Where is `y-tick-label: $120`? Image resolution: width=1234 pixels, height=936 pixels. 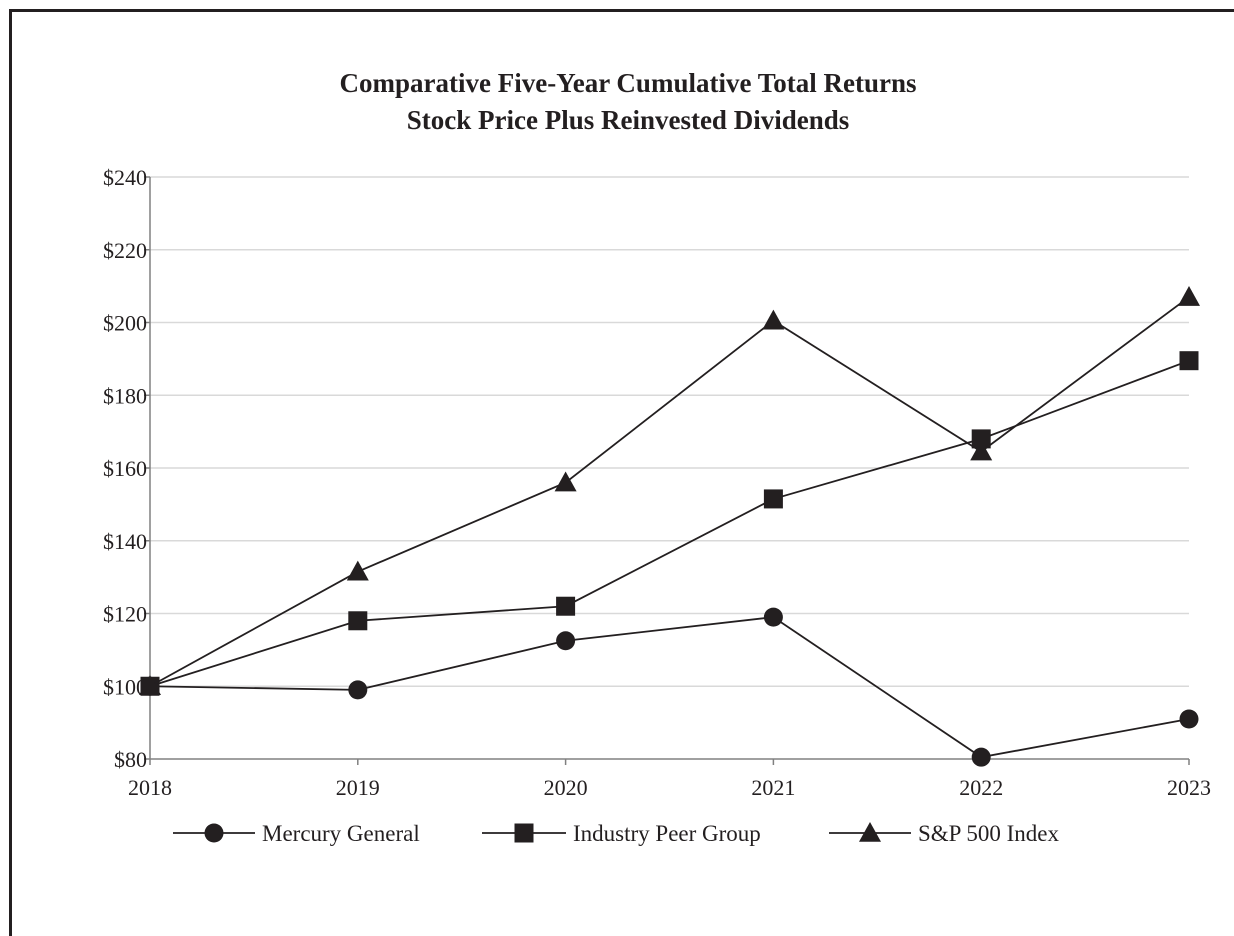
y-tick-label: $120 is located at coordinates (125, 614).